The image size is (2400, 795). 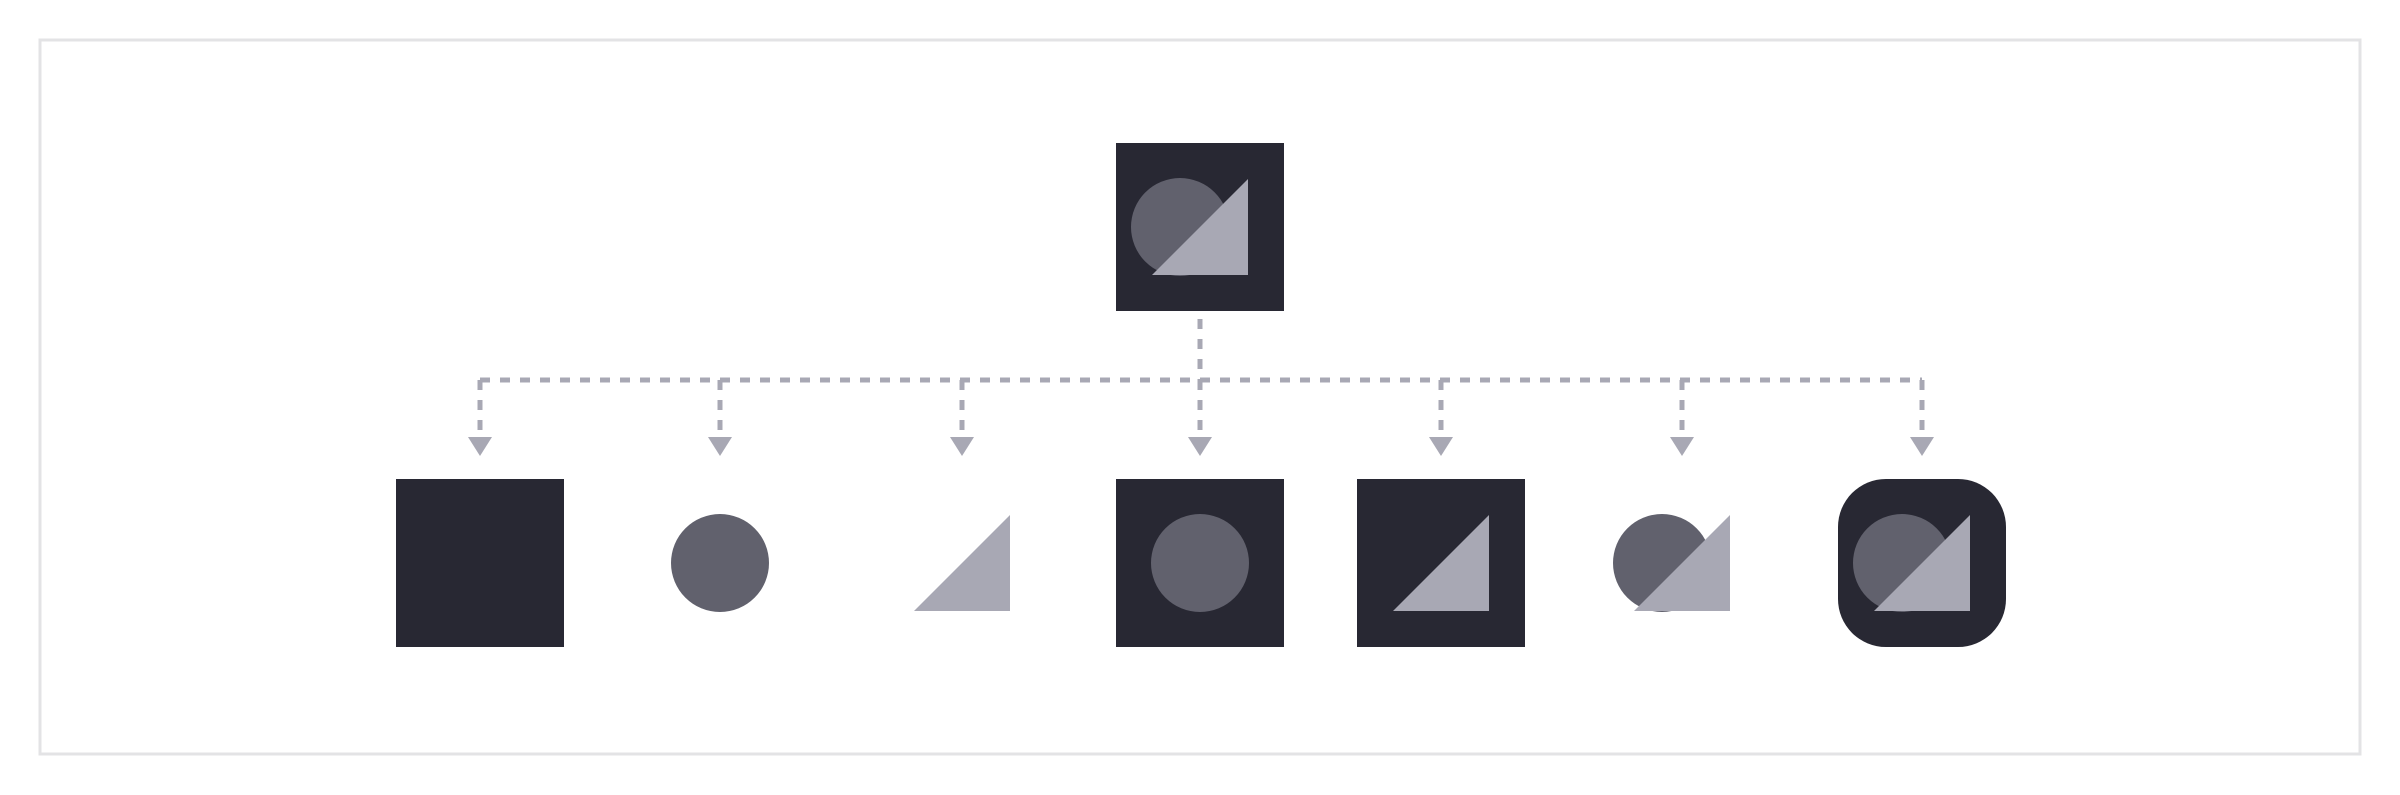 I want to click on root-node, so click(x=1200, y=227).